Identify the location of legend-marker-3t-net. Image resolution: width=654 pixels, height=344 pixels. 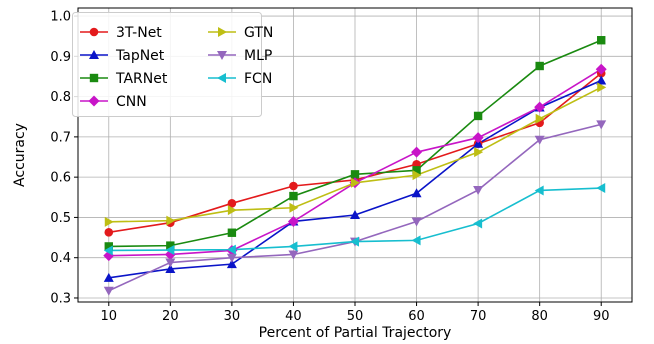
(94, 32).